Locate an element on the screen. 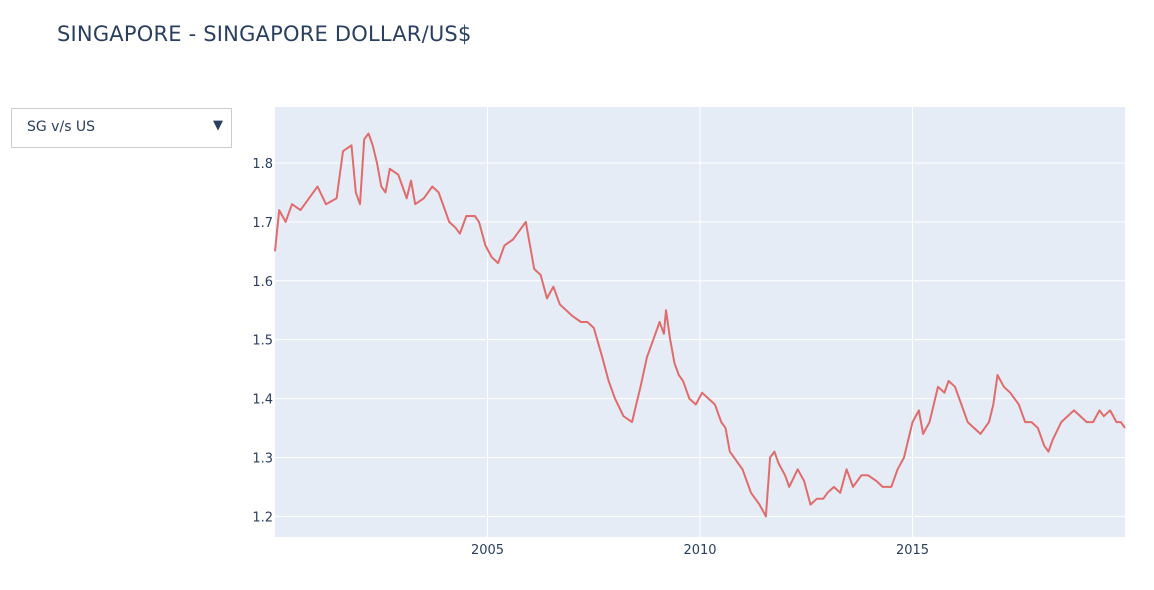 This screenshot has width=1154, height=590. y-tick-label: 1.5 is located at coordinates (262, 341).